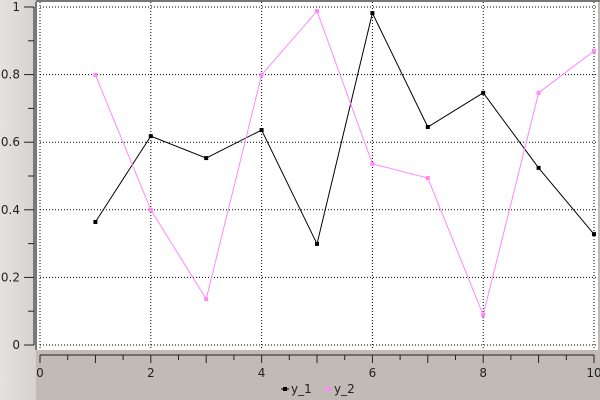 This screenshot has width=600, height=400. What do you see at coordinates (151, 373) in the screenshot?
I see `x-tick-label: 2` at bounding box center [151, 373].